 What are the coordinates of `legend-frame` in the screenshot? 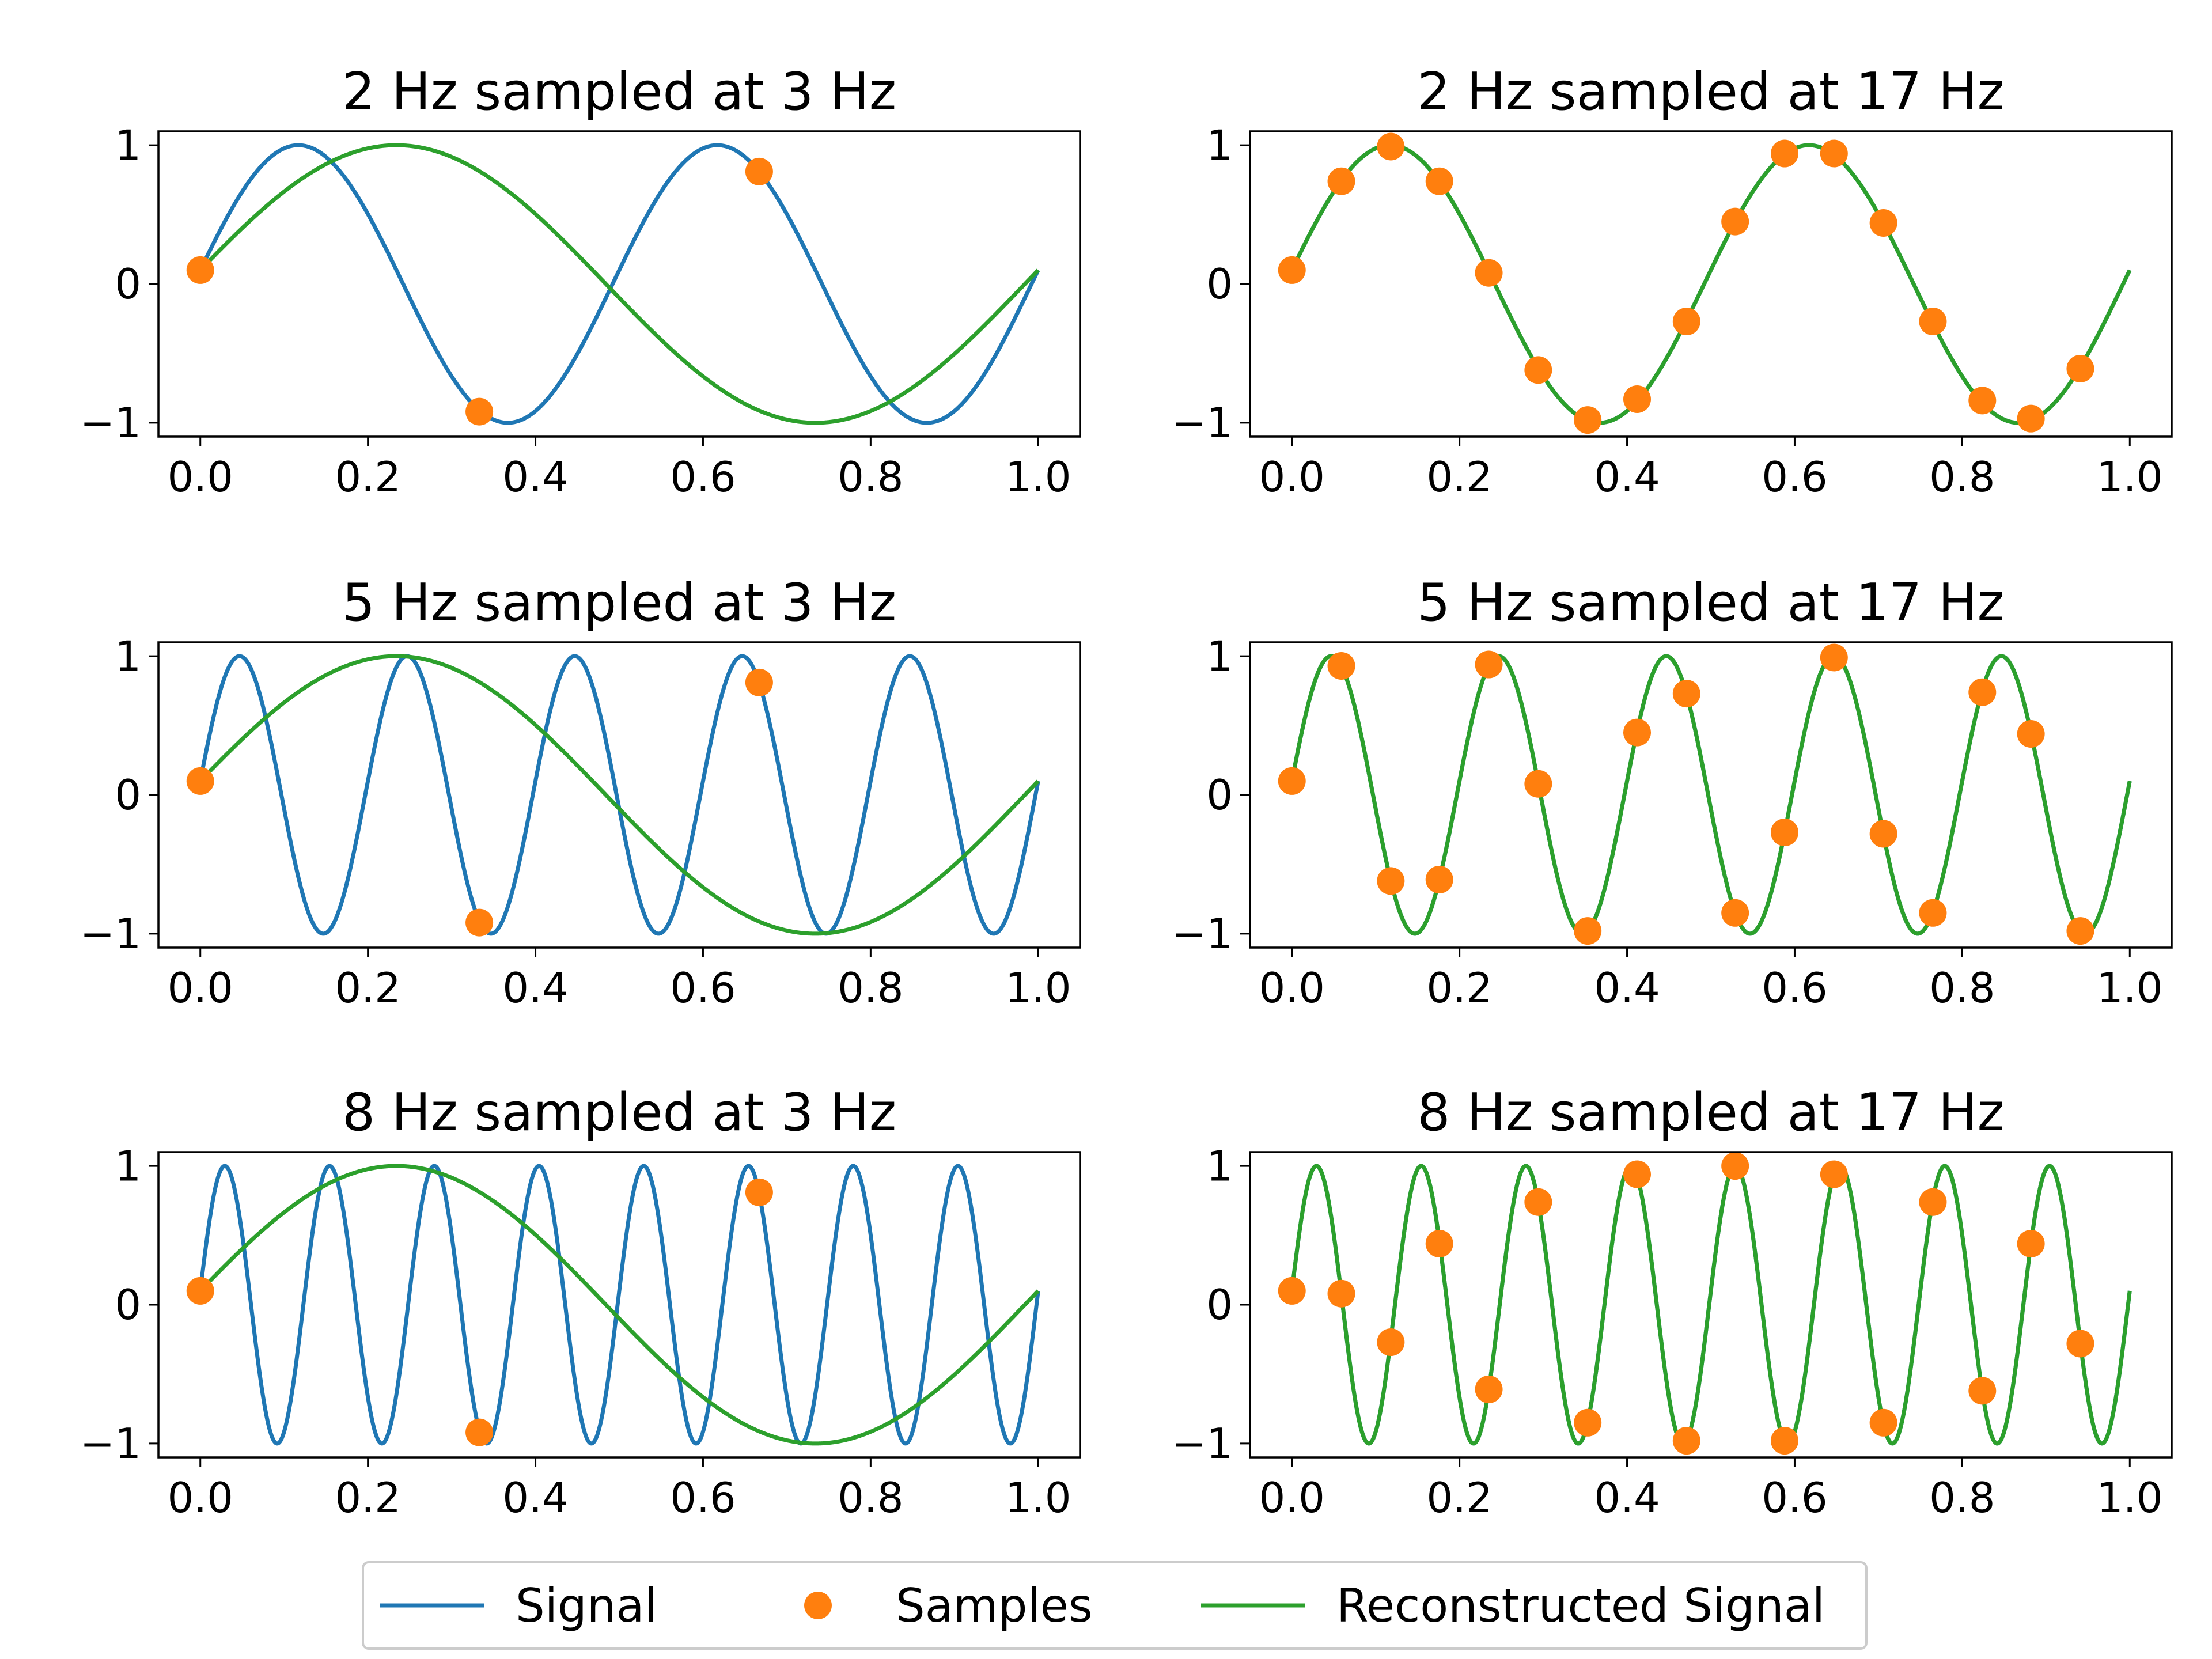 It's located at (1115, 1605).